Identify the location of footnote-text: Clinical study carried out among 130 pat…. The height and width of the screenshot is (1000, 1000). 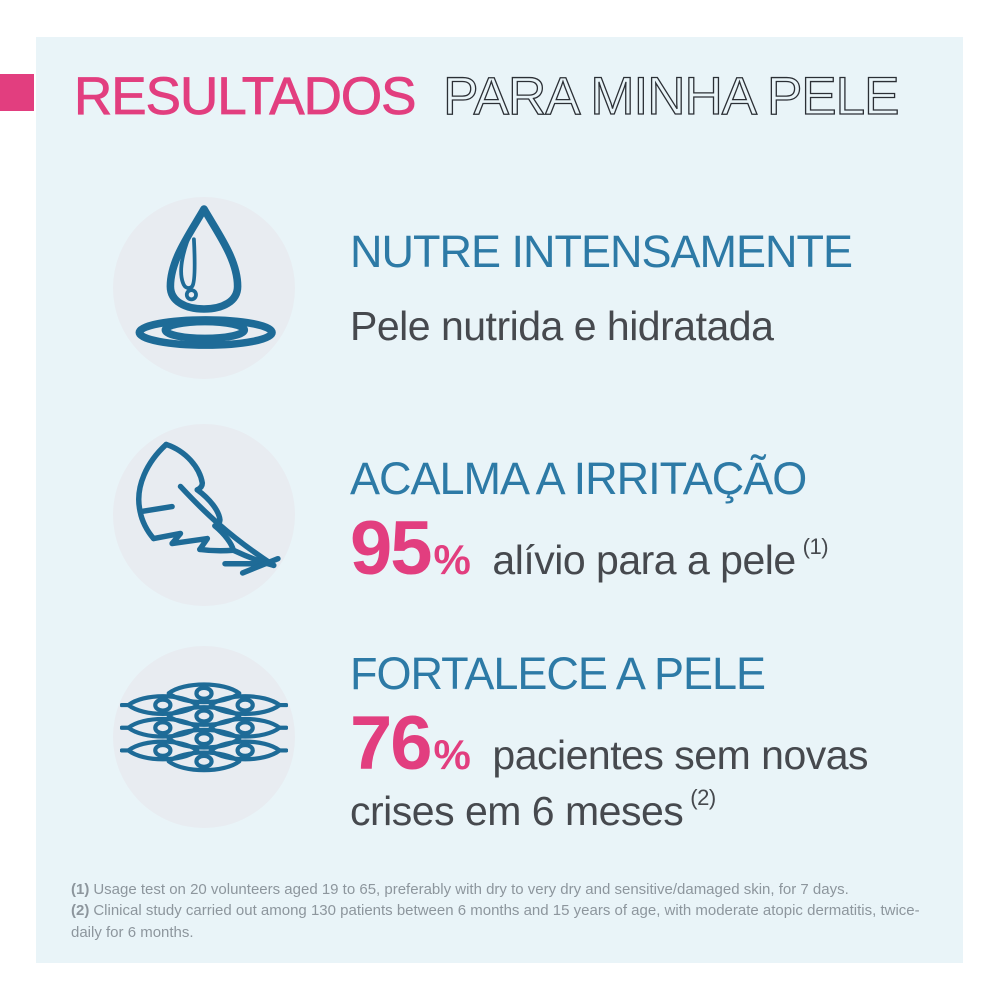
(495, 921).